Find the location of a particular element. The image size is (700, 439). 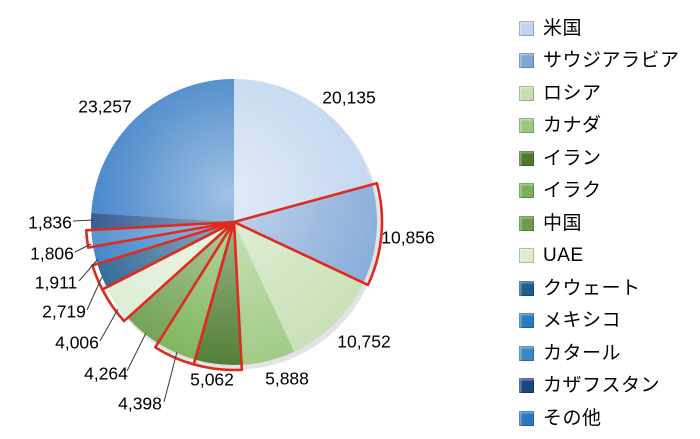

value-label-iraq: 4,398 is located at coordinates (140, 403).